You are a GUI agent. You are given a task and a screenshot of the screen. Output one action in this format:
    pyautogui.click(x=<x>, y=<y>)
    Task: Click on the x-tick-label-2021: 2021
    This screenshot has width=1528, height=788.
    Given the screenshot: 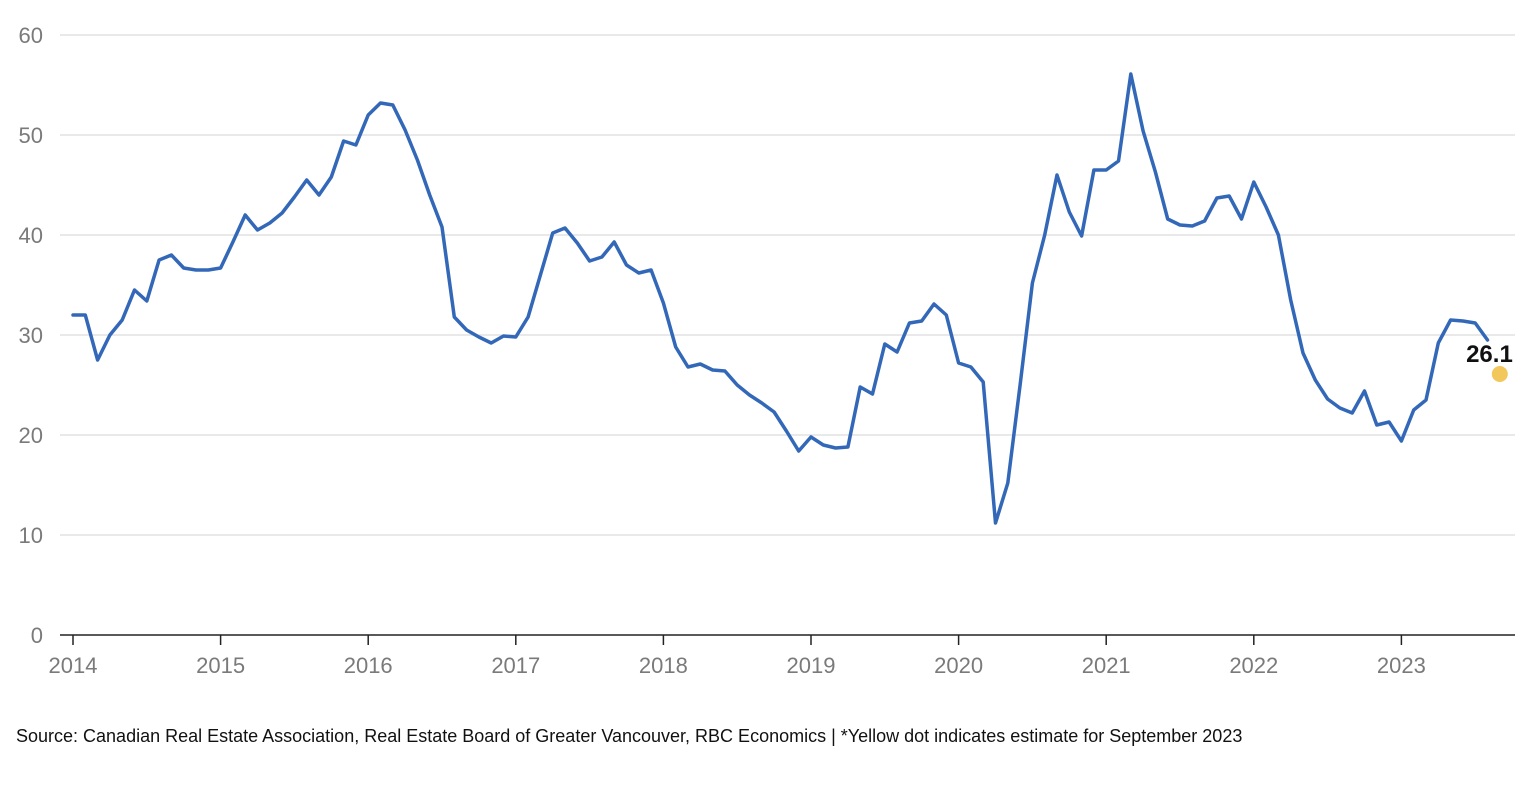 What is the action you would take?
    pyautogui.click(x=1106, y=665)
    